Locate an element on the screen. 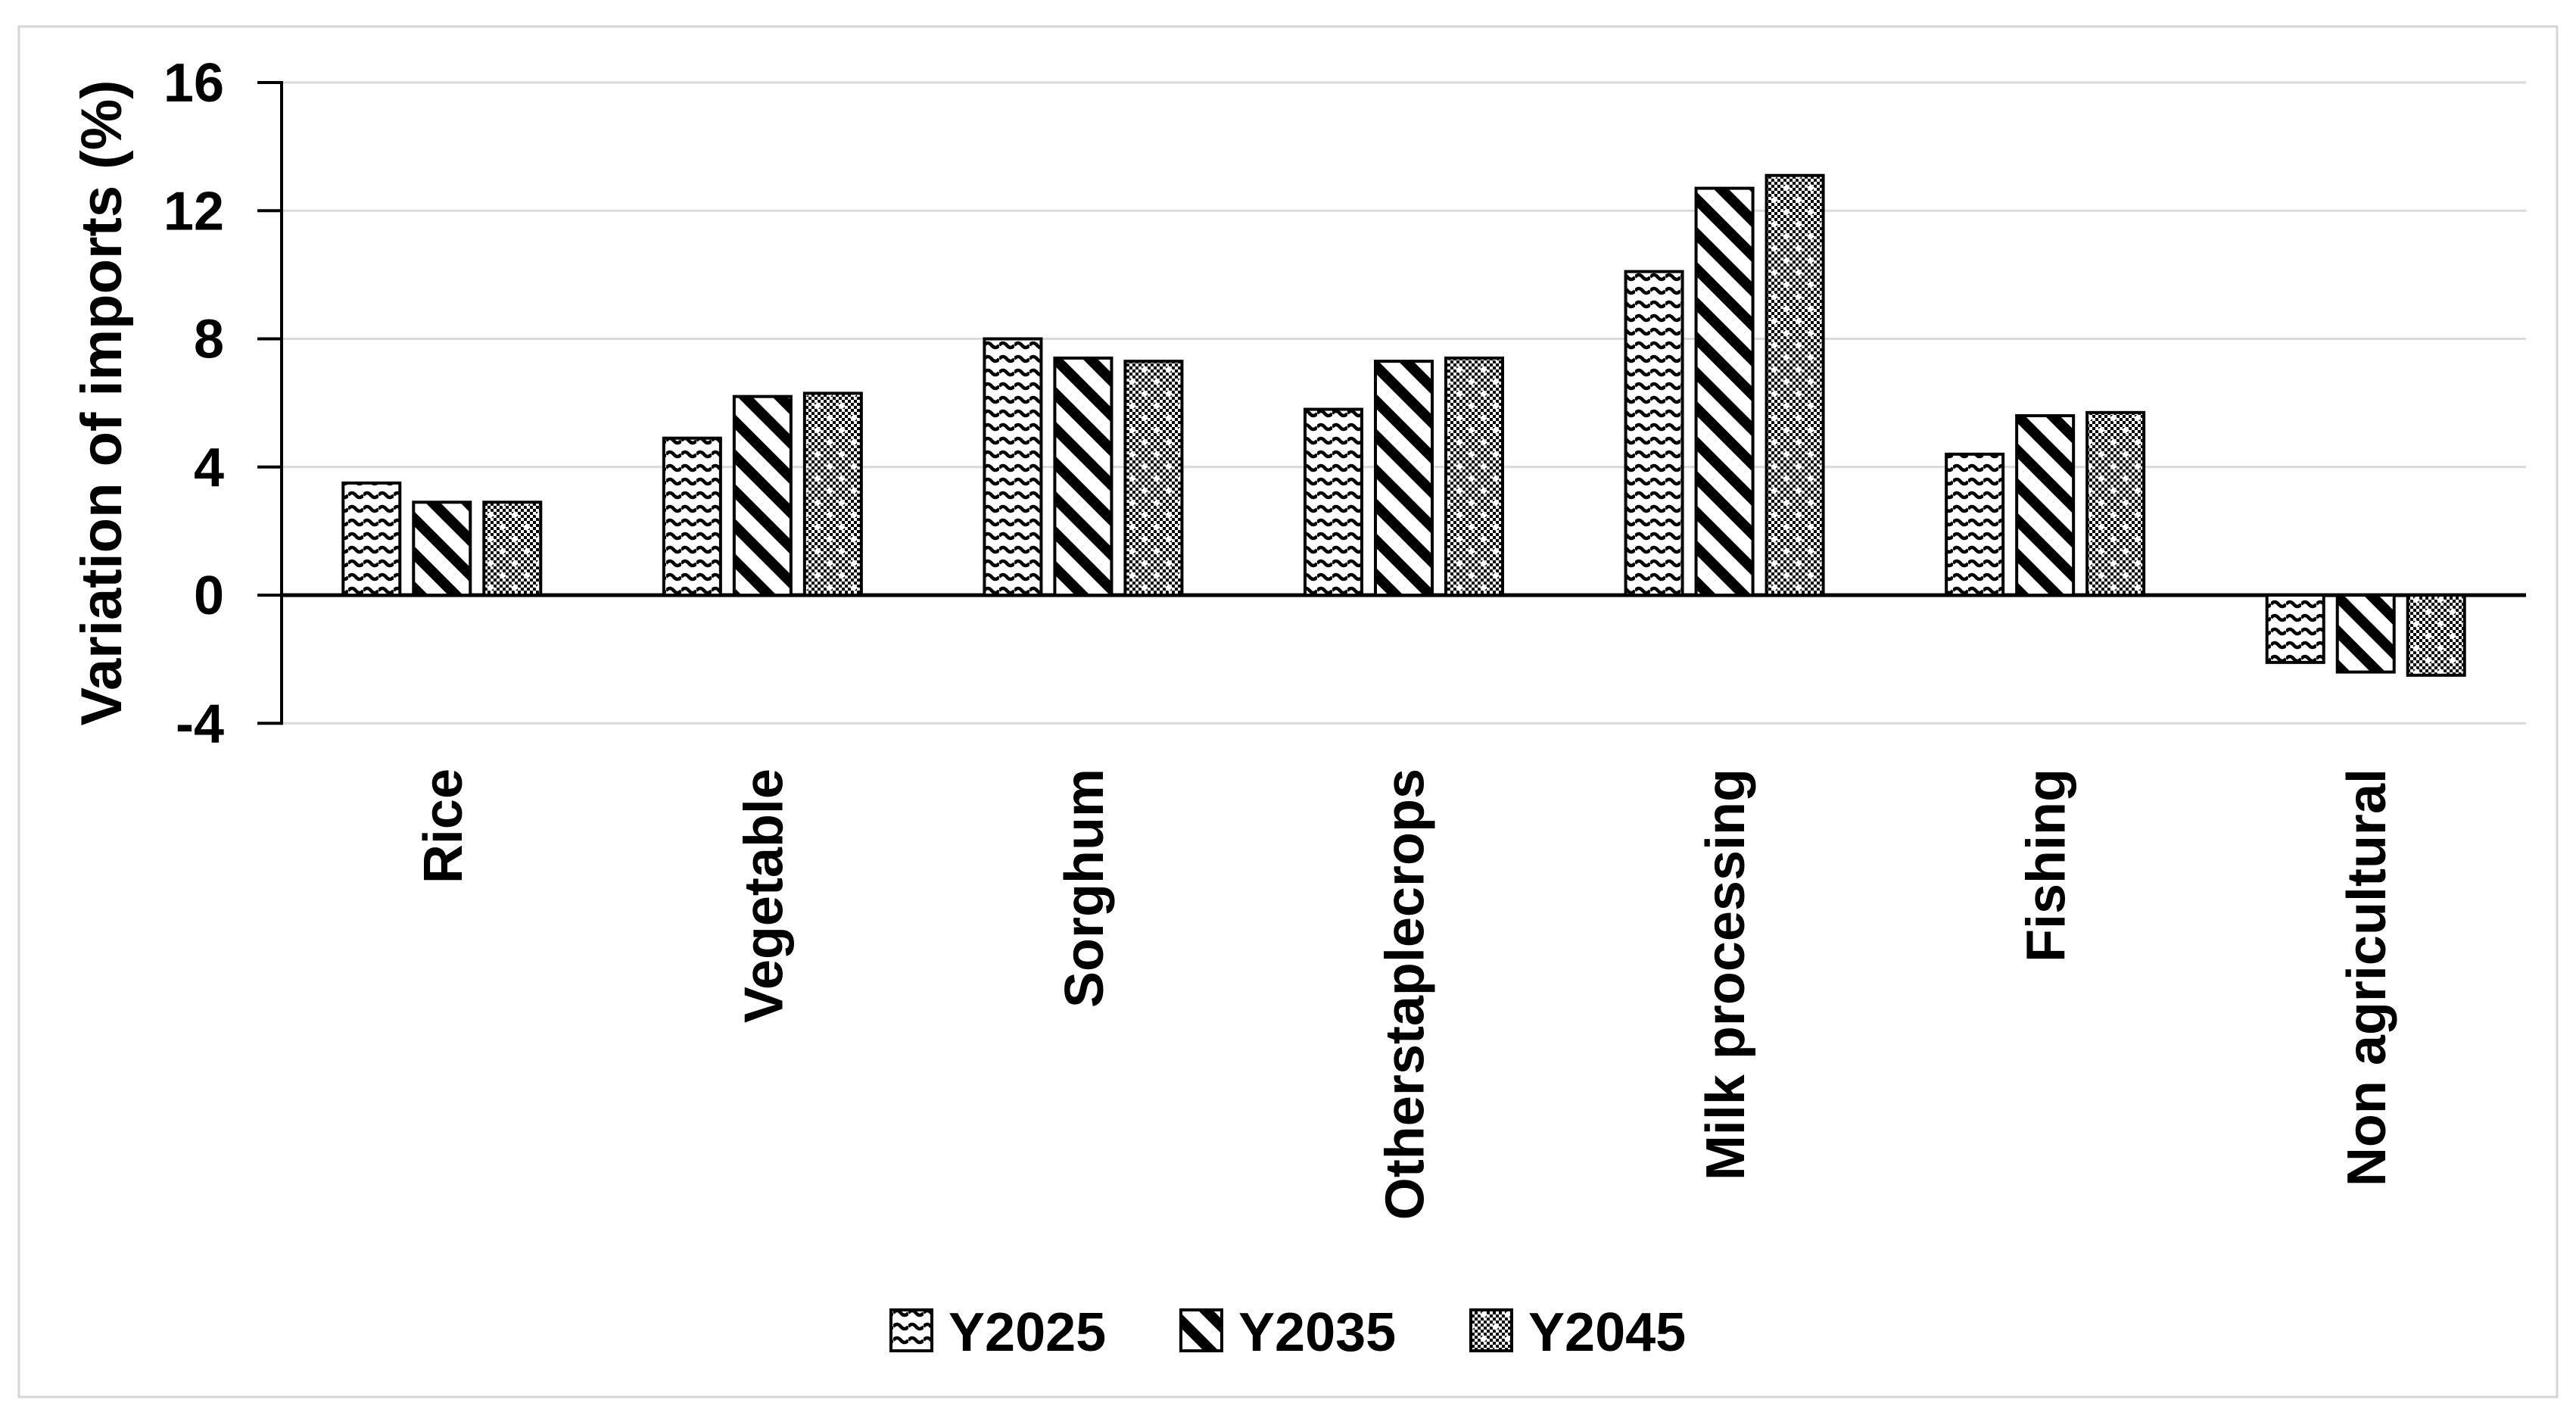 The image size is (2576, 1425). bar-y2045-rice is located at coordinates (512, 548).